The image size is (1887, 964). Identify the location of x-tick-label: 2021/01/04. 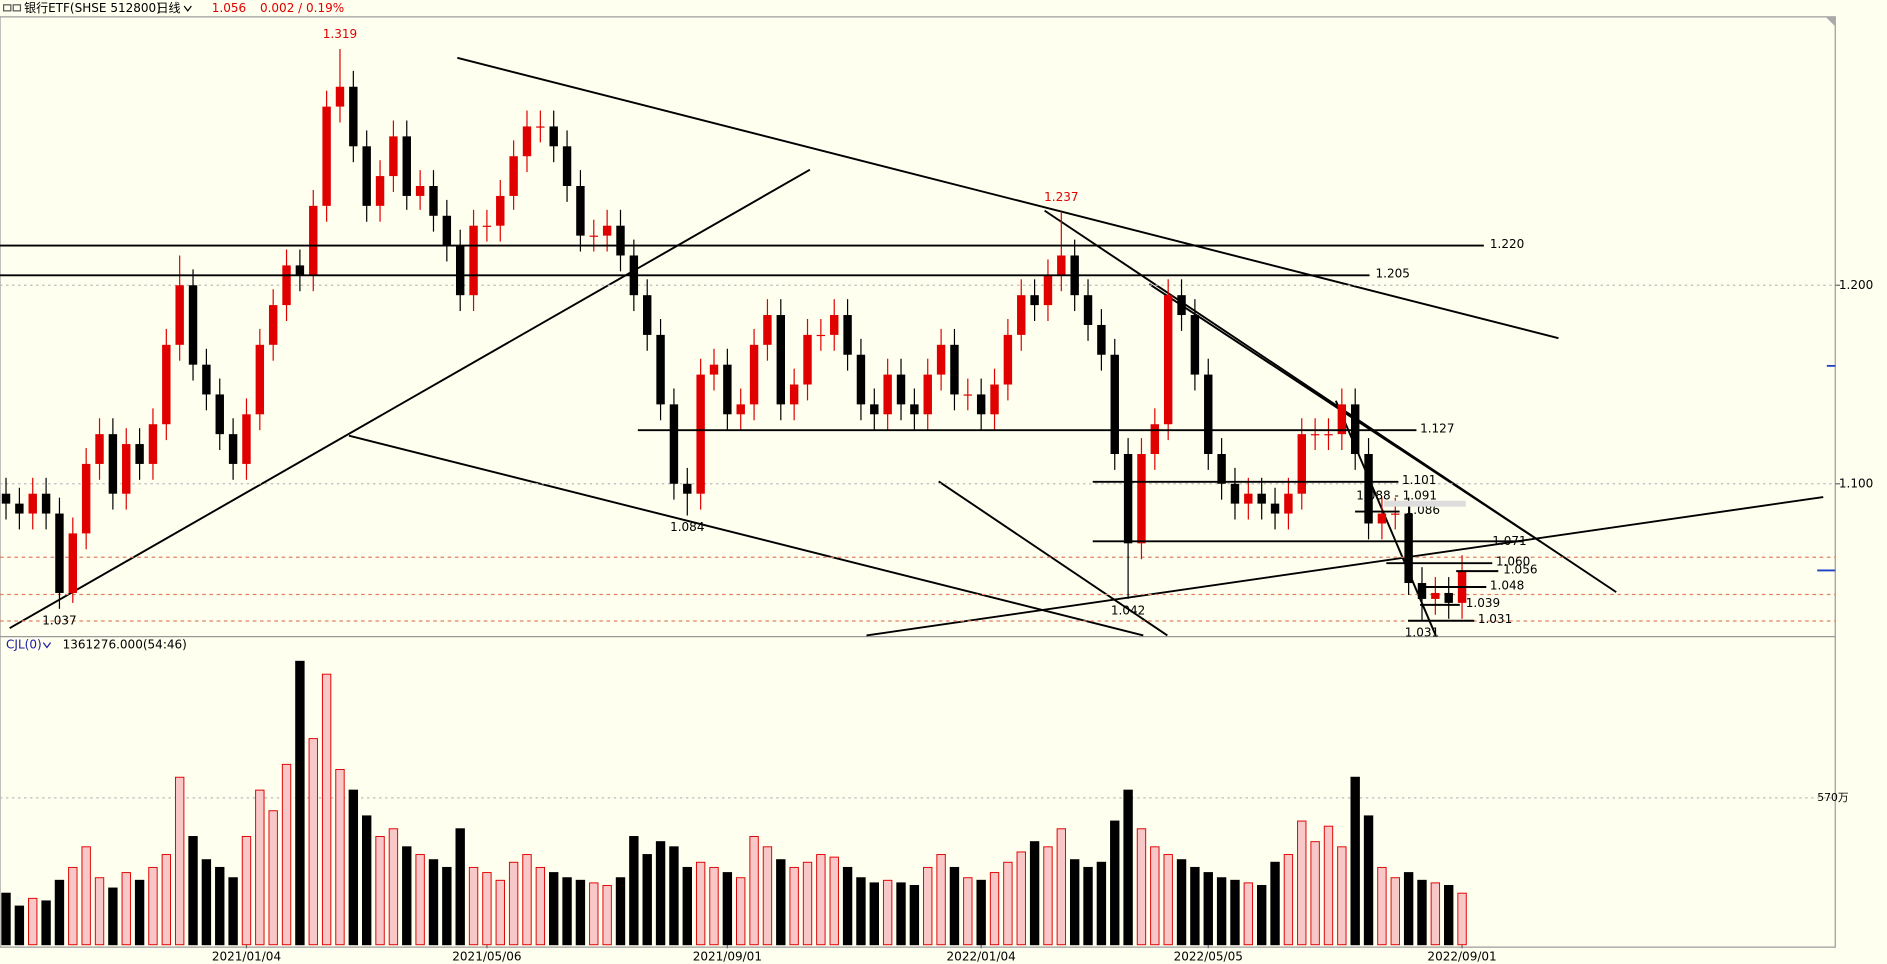
(246, 956).